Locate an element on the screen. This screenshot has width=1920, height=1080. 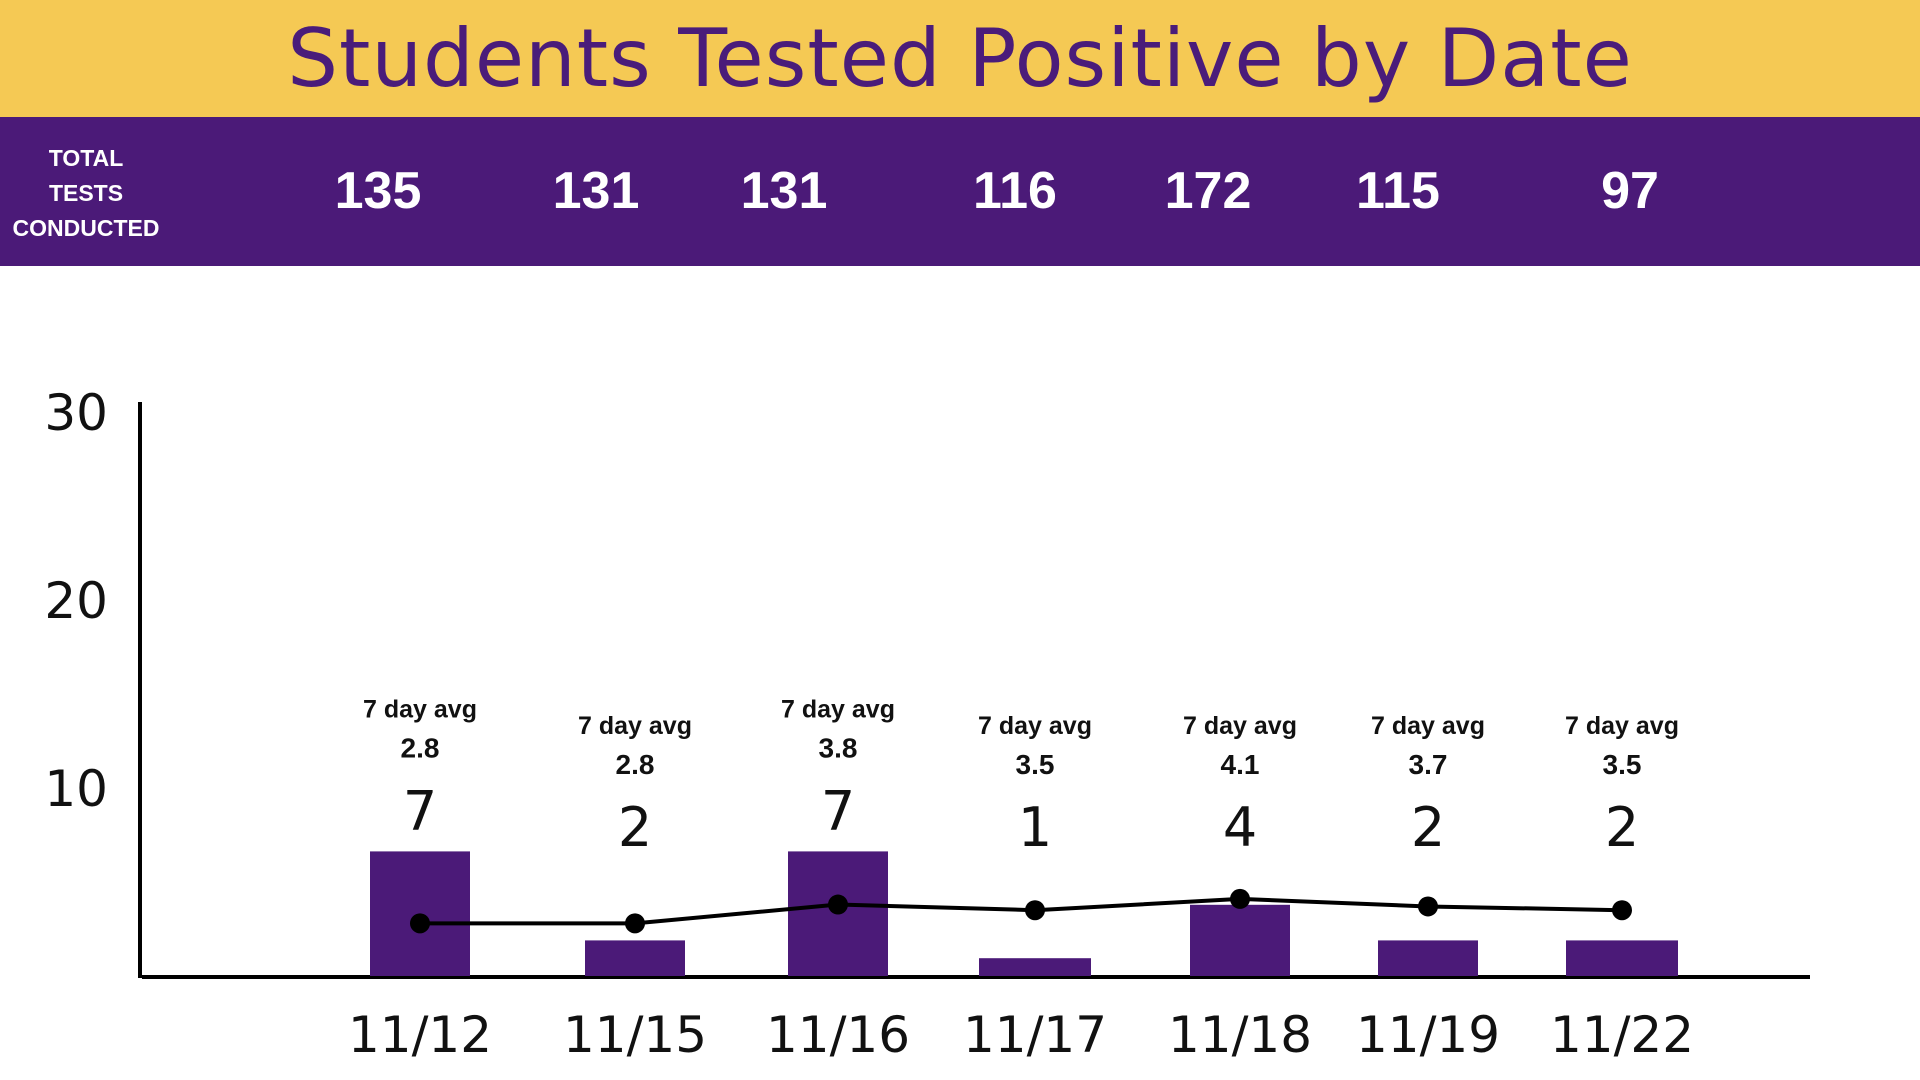
avg-value-label: 4.1 is located at coordinates (1240, 764).